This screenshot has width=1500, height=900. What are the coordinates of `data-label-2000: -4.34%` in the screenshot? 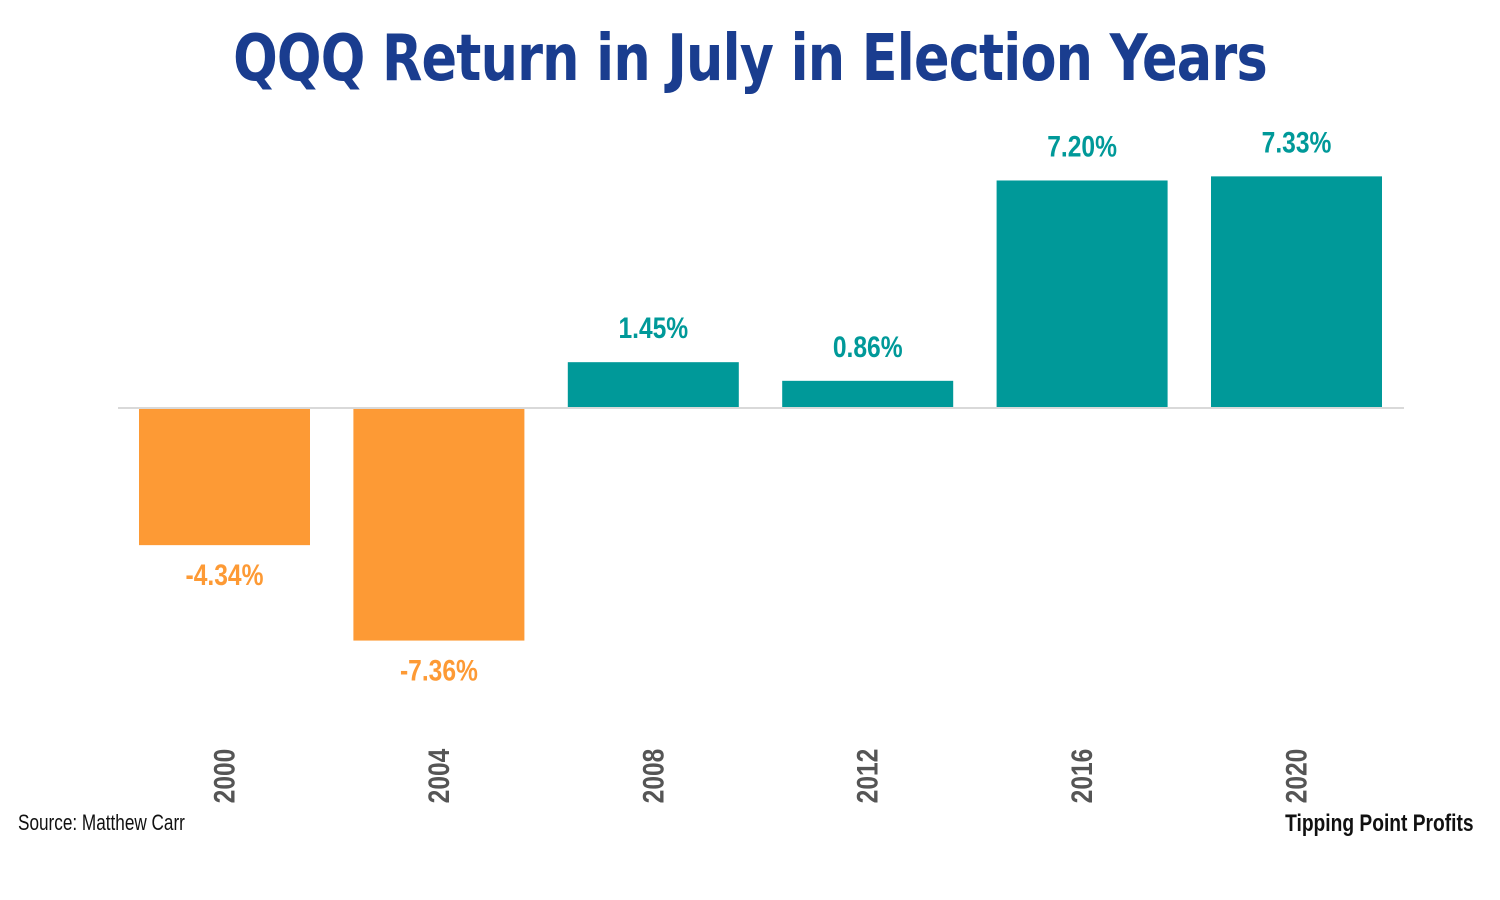 It's located at (225, 575).